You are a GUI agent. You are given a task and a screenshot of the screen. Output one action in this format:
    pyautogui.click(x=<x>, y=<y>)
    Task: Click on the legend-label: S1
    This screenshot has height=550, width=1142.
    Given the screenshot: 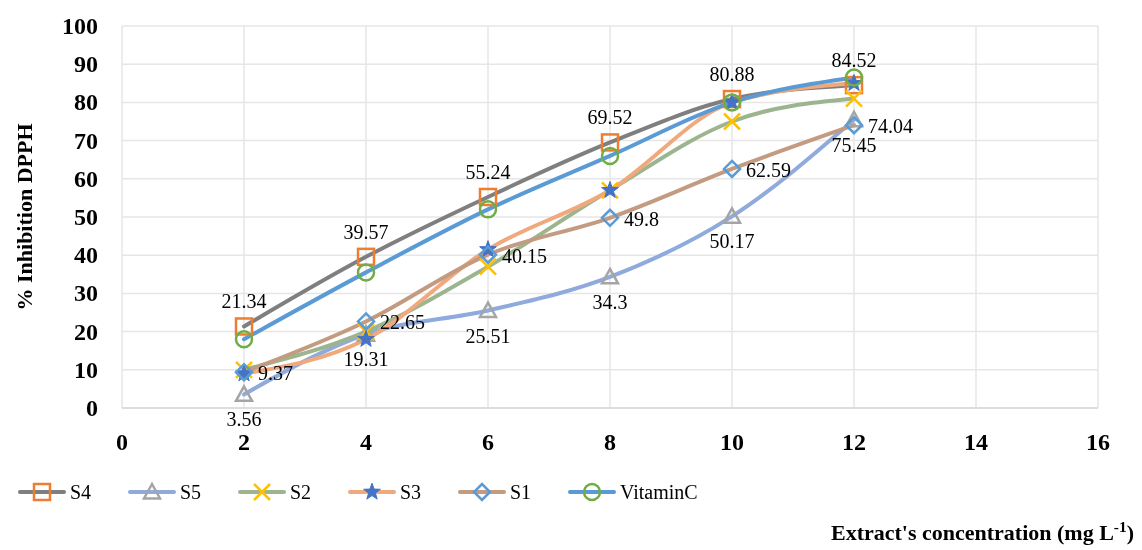 What is the action you would take?
    pyautogui.click(x=521, y=492)
    